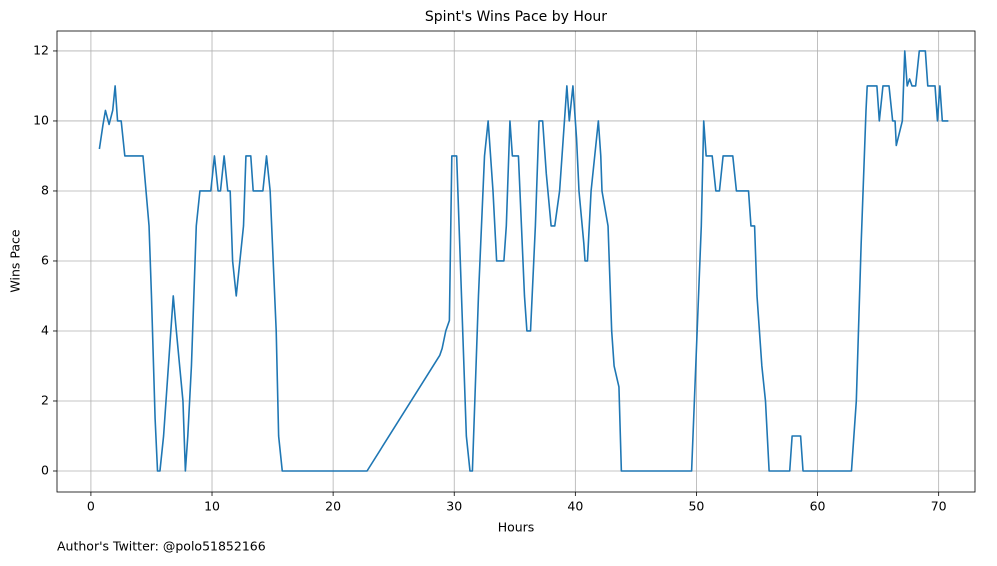 The height and width of the screenshot is (566, 997). I want to click on y-tick-label: 10, so click(41, 119).